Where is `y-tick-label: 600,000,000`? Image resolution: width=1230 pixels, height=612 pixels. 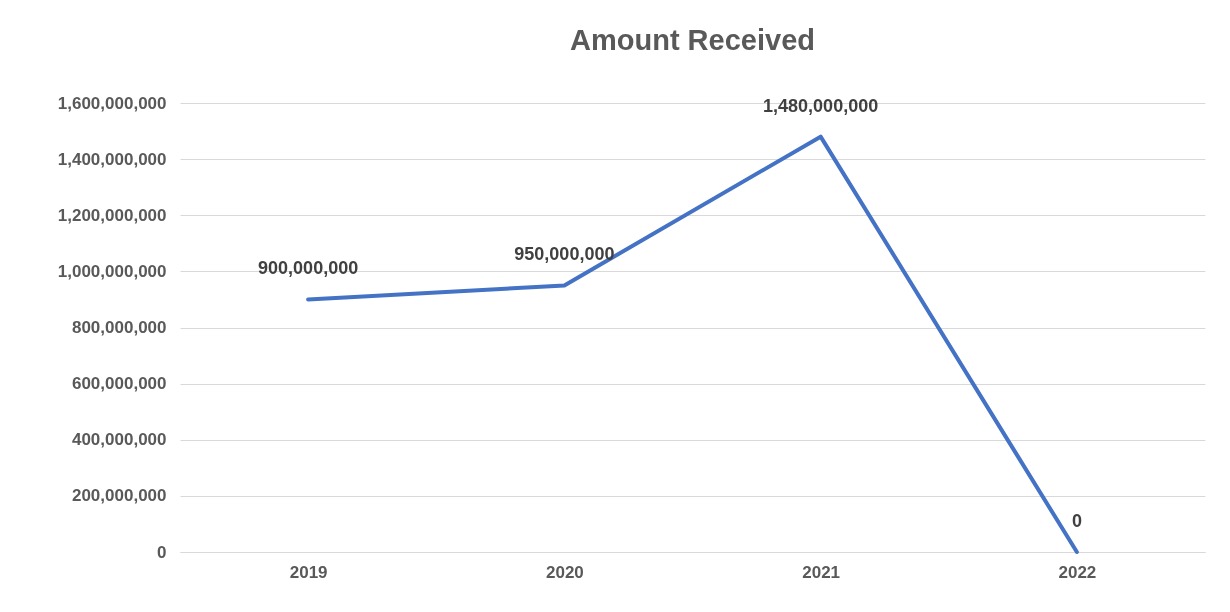 y-tick-label: 600,000,000 is located at coordinates (119, 384).